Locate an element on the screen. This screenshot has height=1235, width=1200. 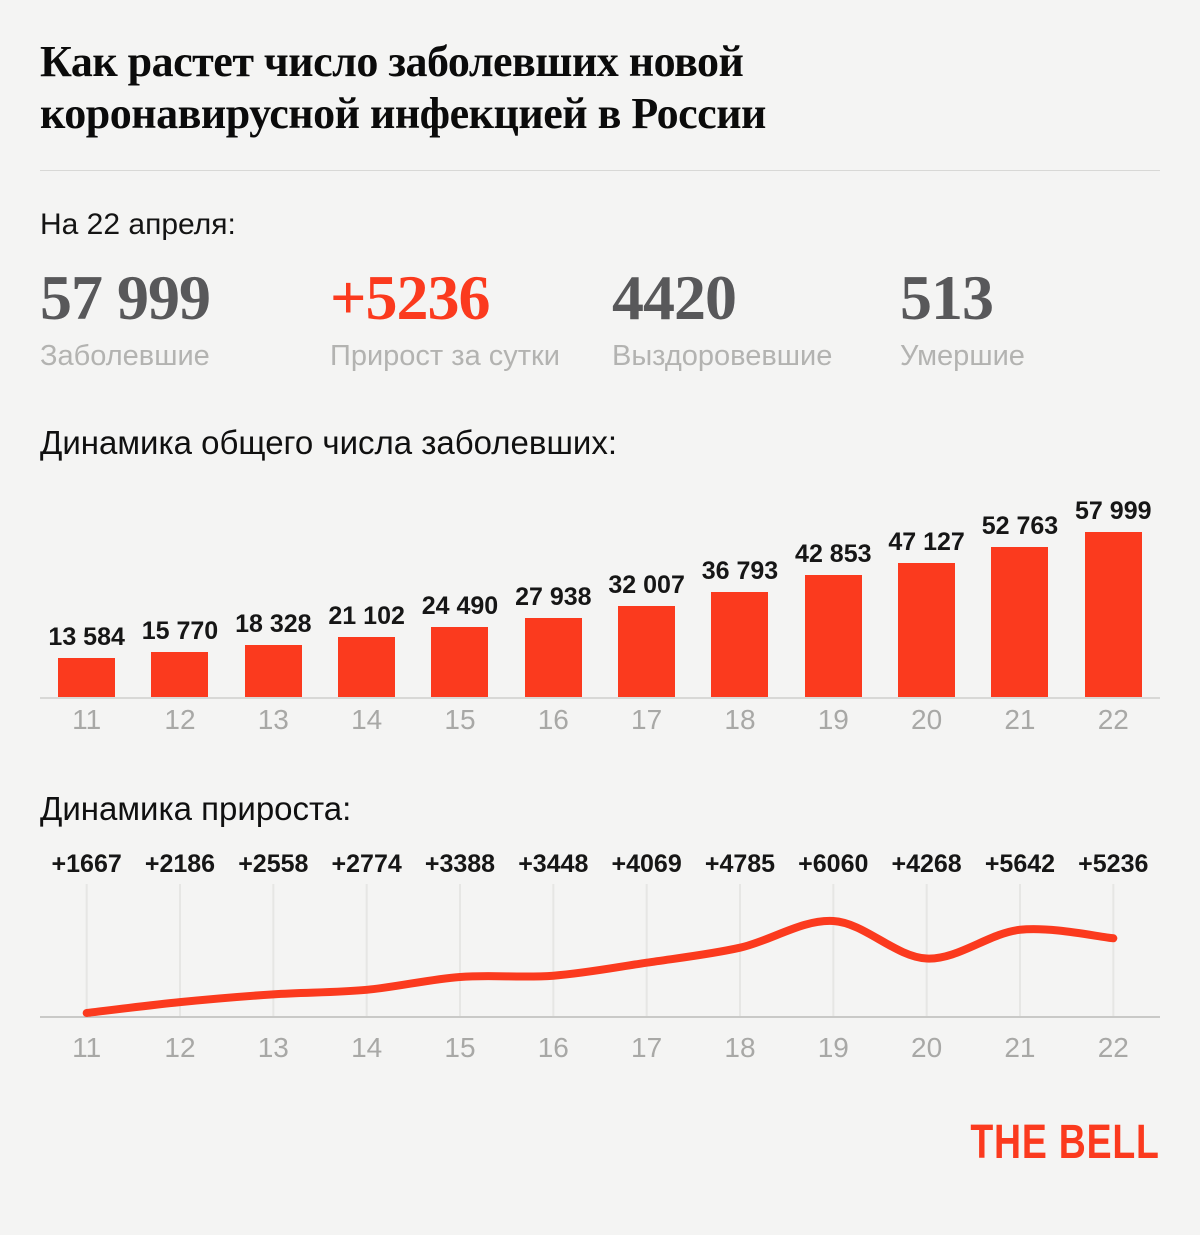
page-title-line2: коронавирусной инфекцией в России is located at coordinates (403, 113).